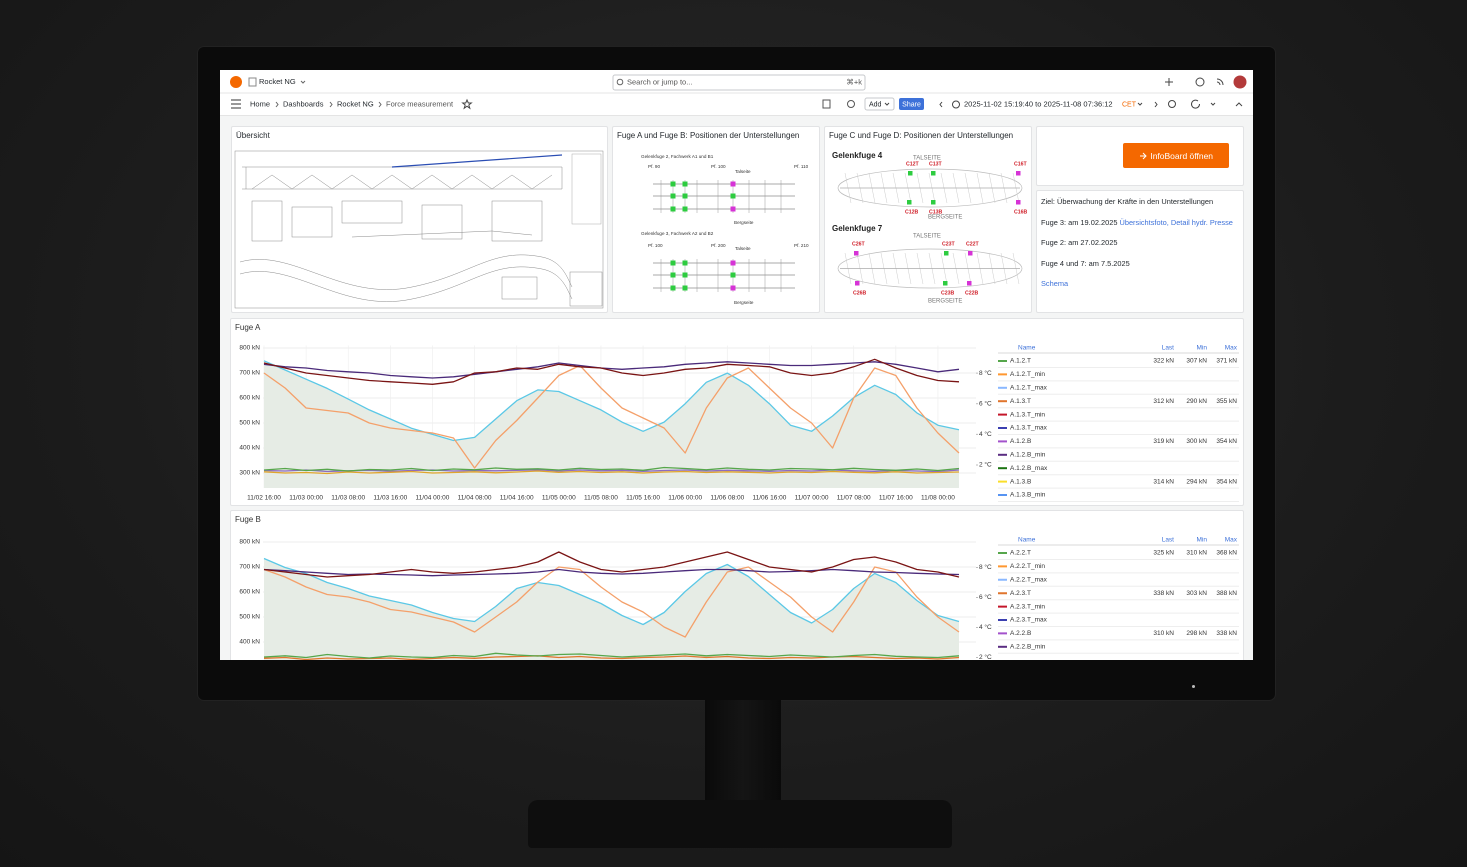 The height and width of the screenshot is (867, 1467). I want to click on diagram-label: Talseite, so click(743, 248).